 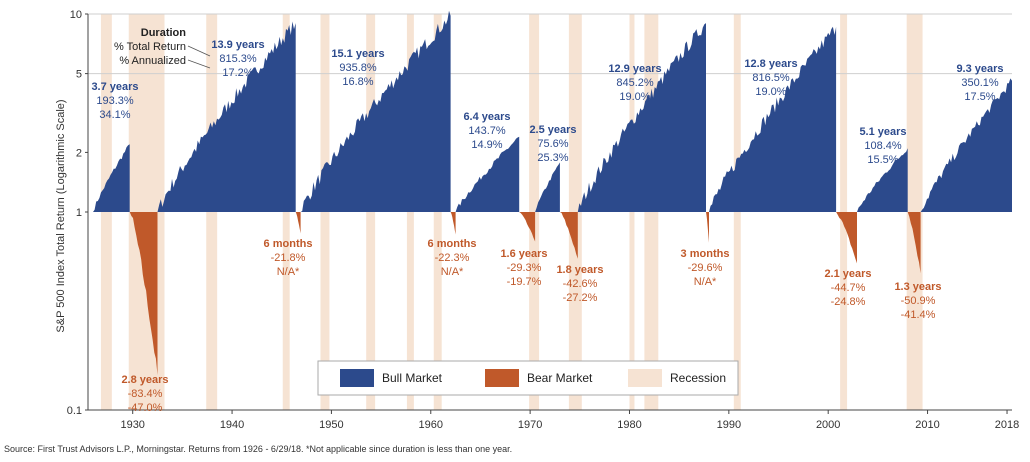 I want to click on annotation-duration: 6.4 years, so click(x=486, y=117).